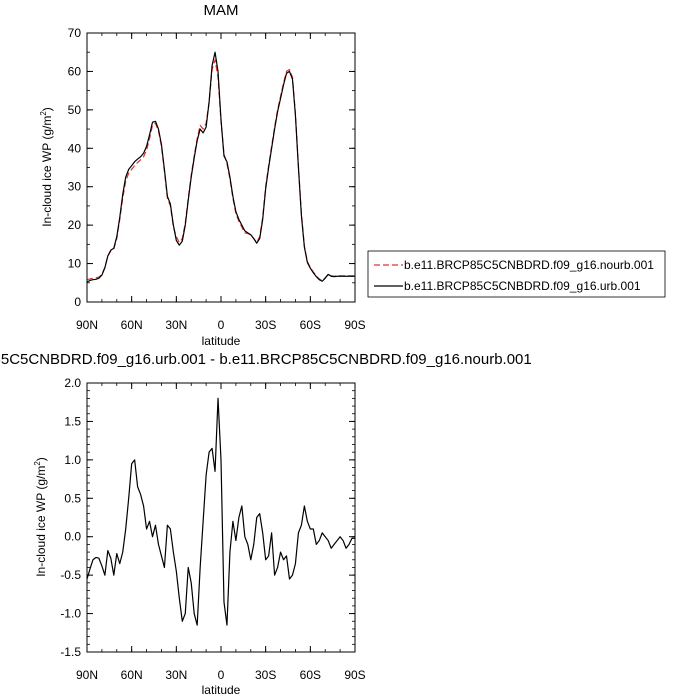  Describe the element at coordinates (72, 498) in the screenshot. I see `bottom-y-tick-label: 0.5` at that location.